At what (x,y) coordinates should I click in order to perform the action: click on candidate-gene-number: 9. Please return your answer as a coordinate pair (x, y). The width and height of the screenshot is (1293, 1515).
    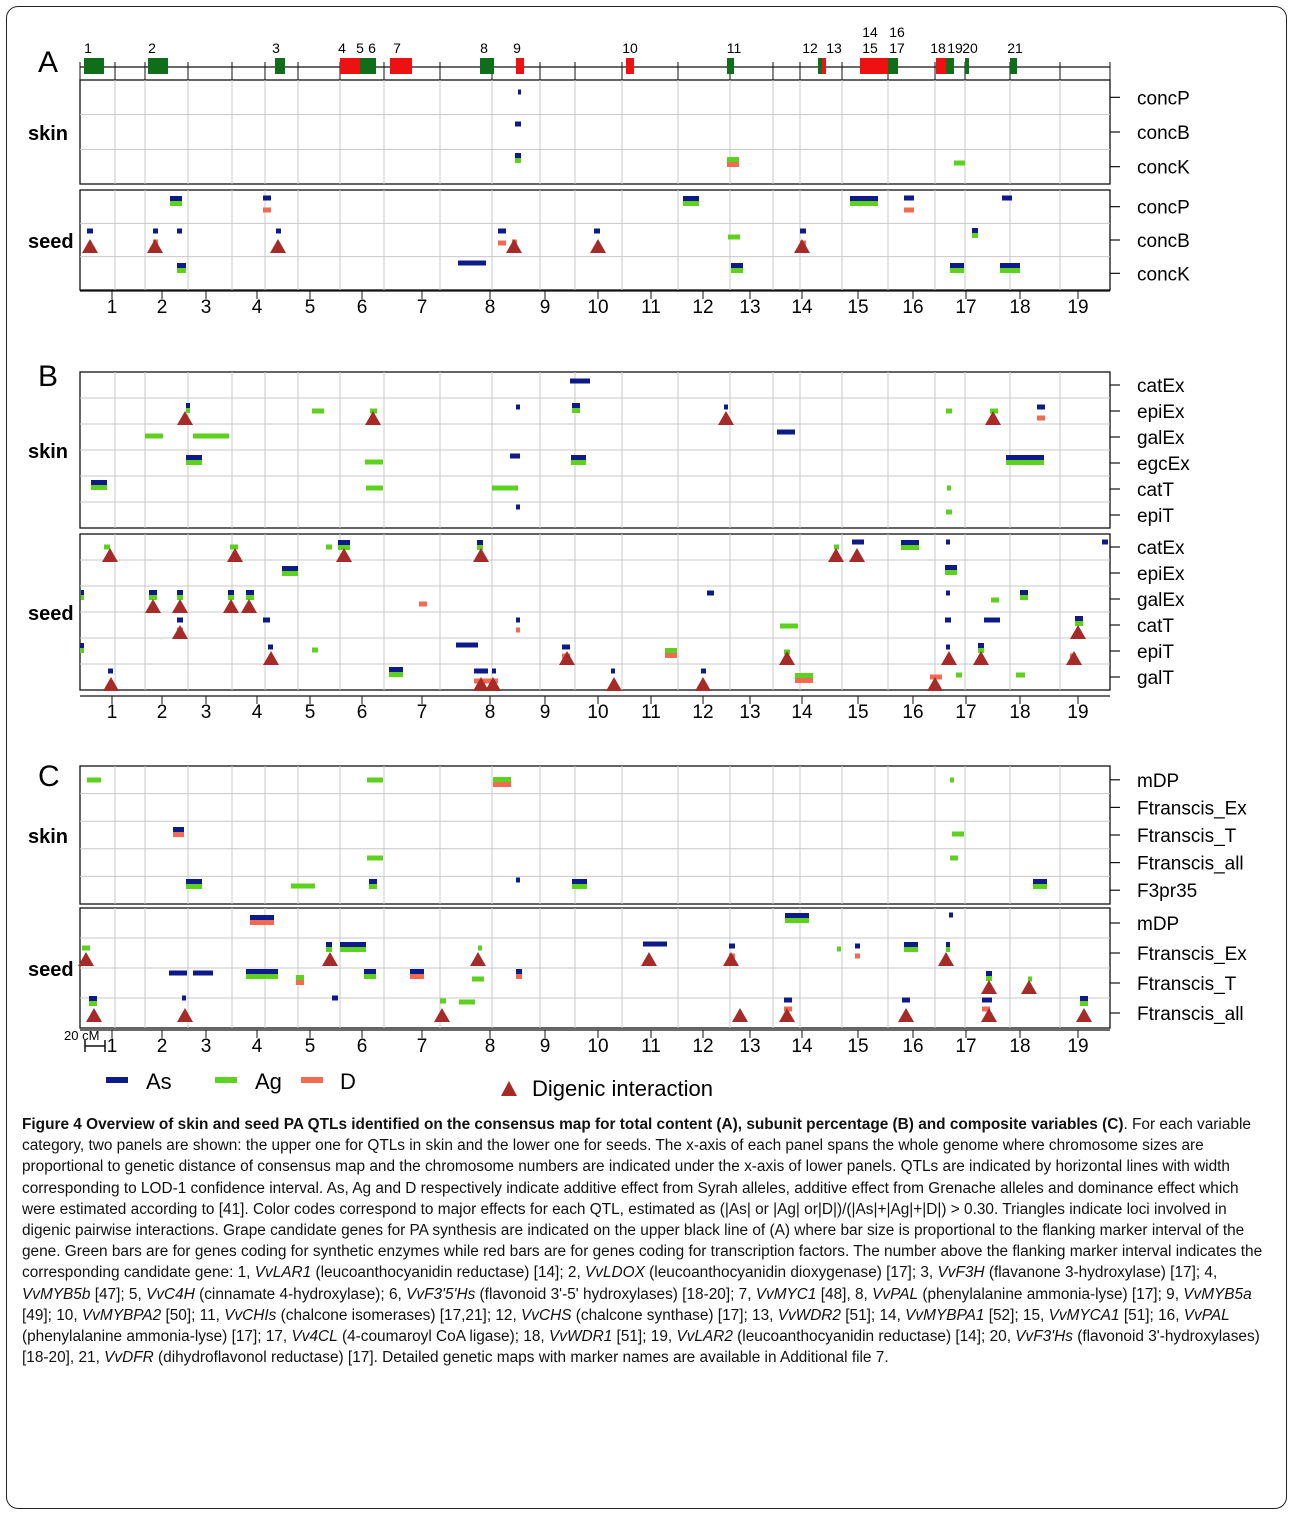
    Looking at the image, I should click on (517, 48).